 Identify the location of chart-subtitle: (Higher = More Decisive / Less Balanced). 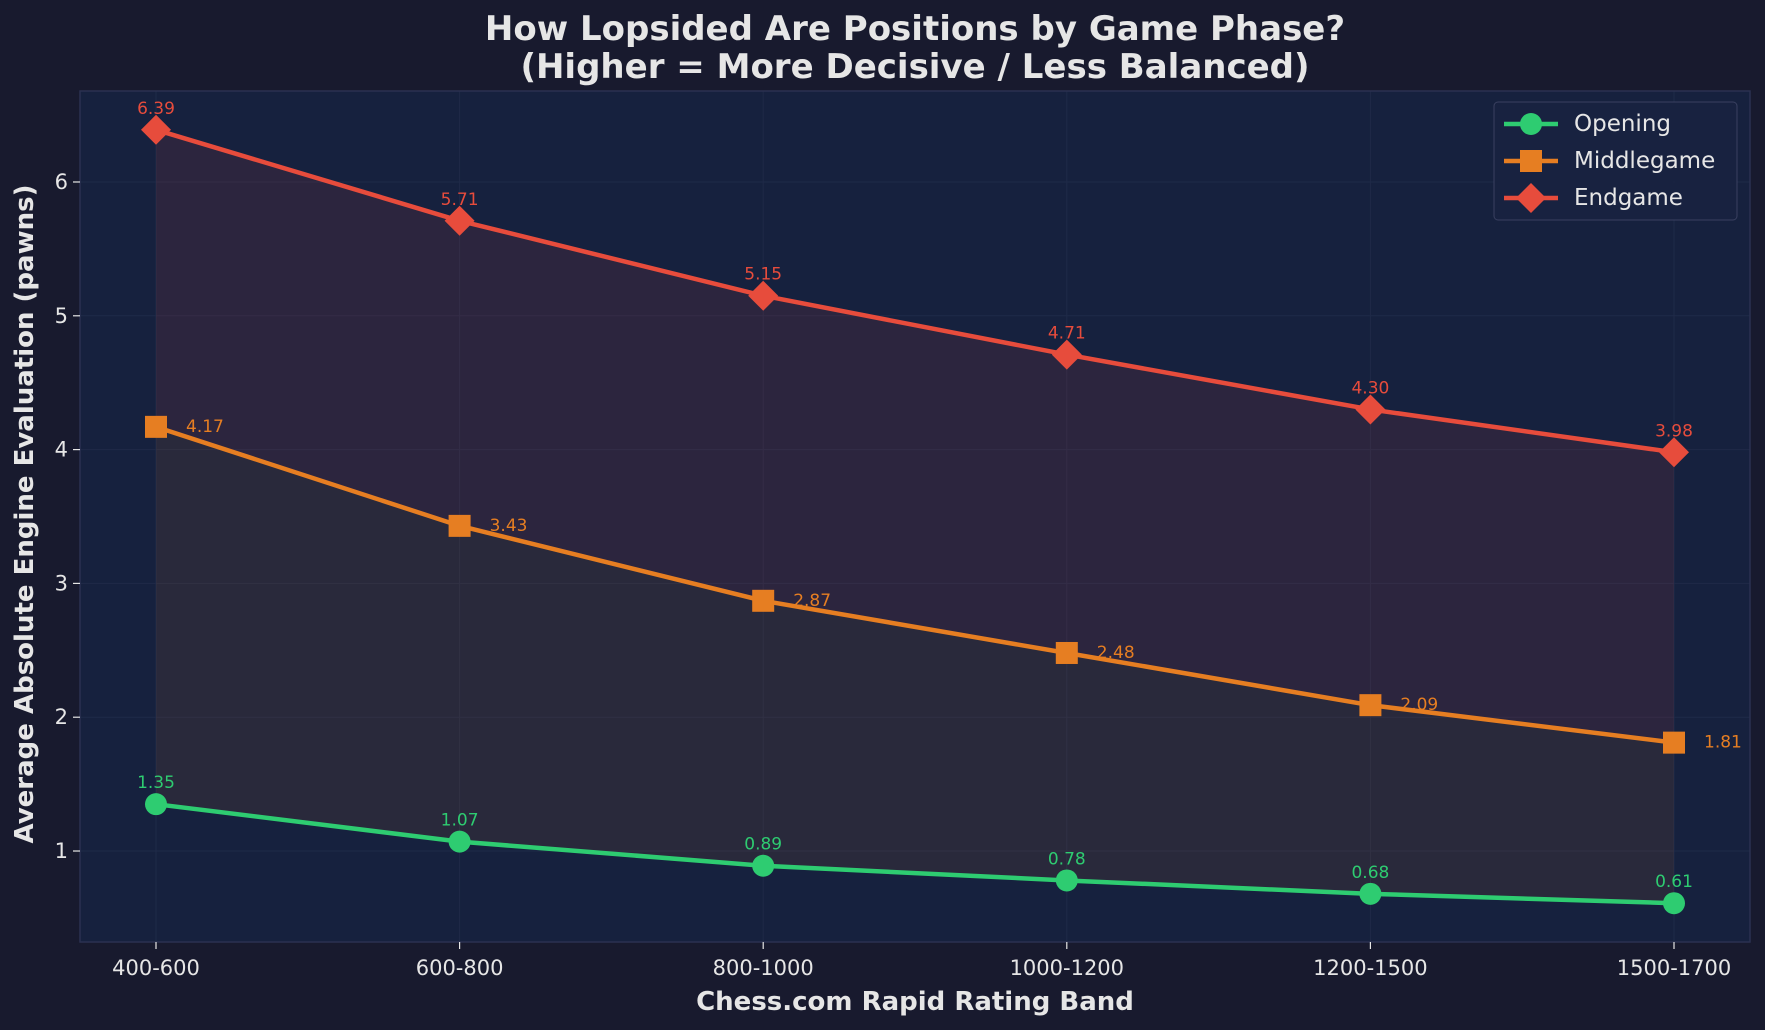
(914, 67).